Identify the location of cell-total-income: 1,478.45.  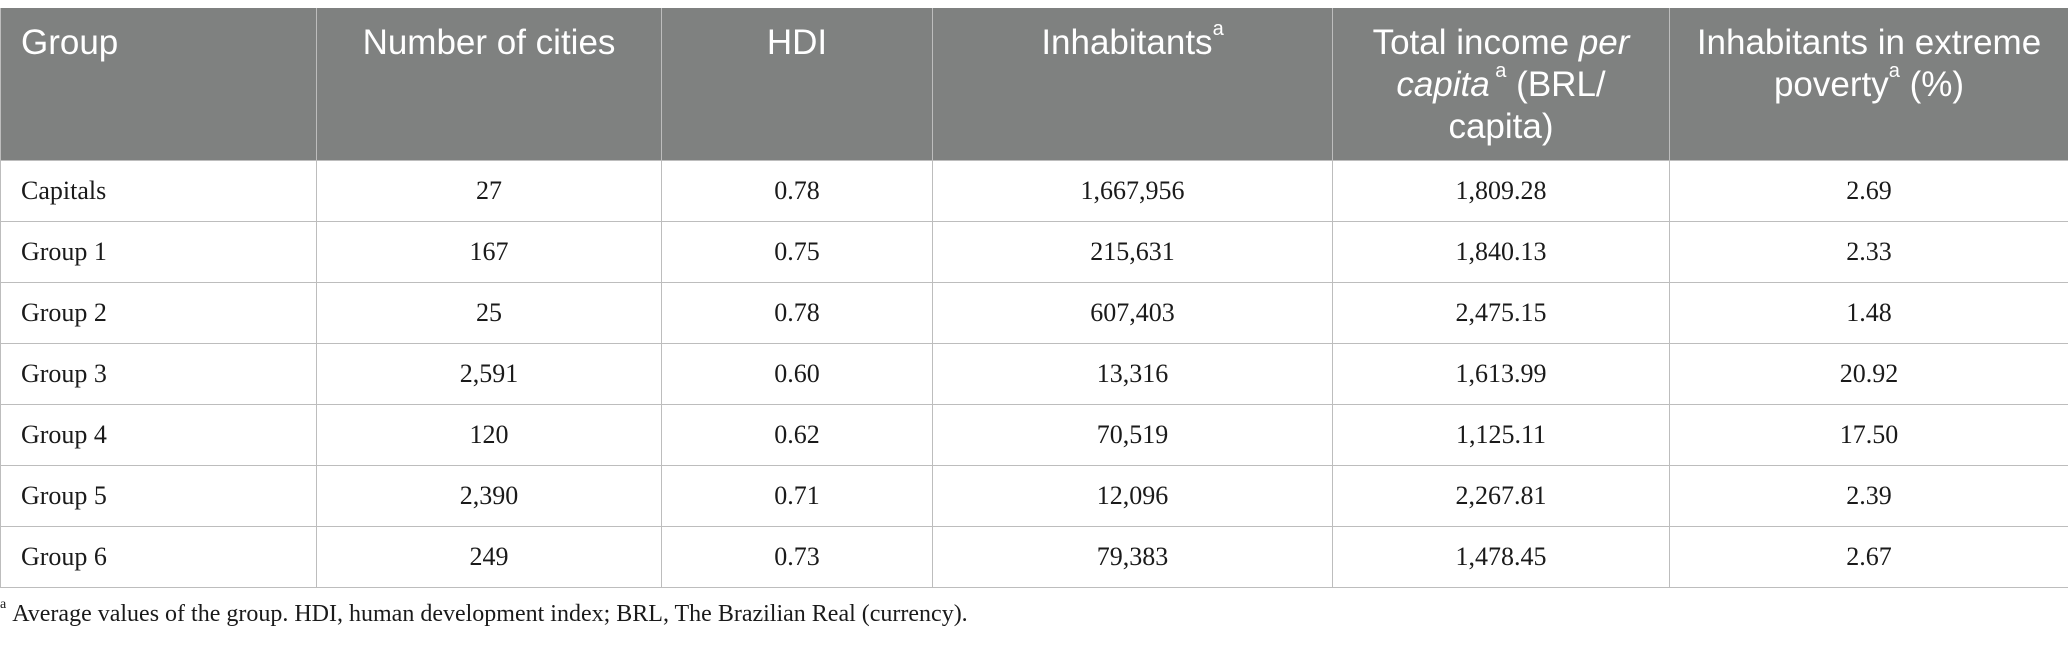
(1501, 556).